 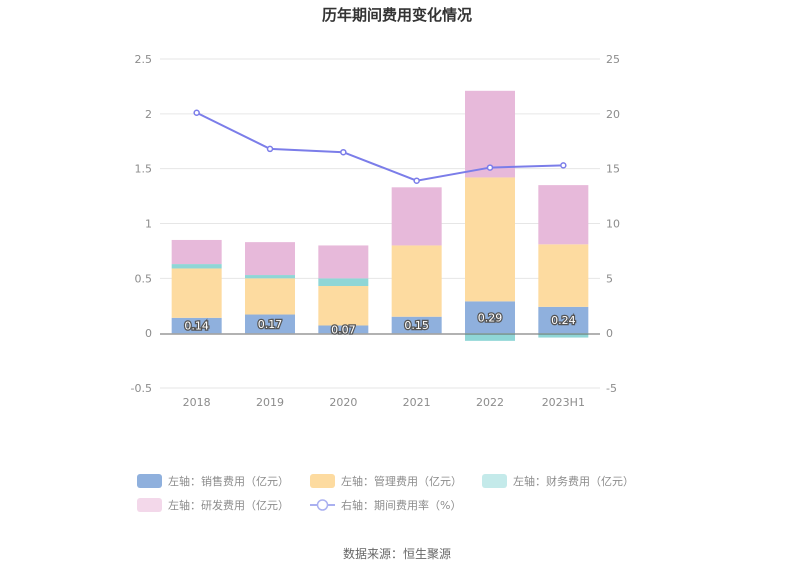 I want to click on x-tick-label: 2021, so click(x=417, y=402).